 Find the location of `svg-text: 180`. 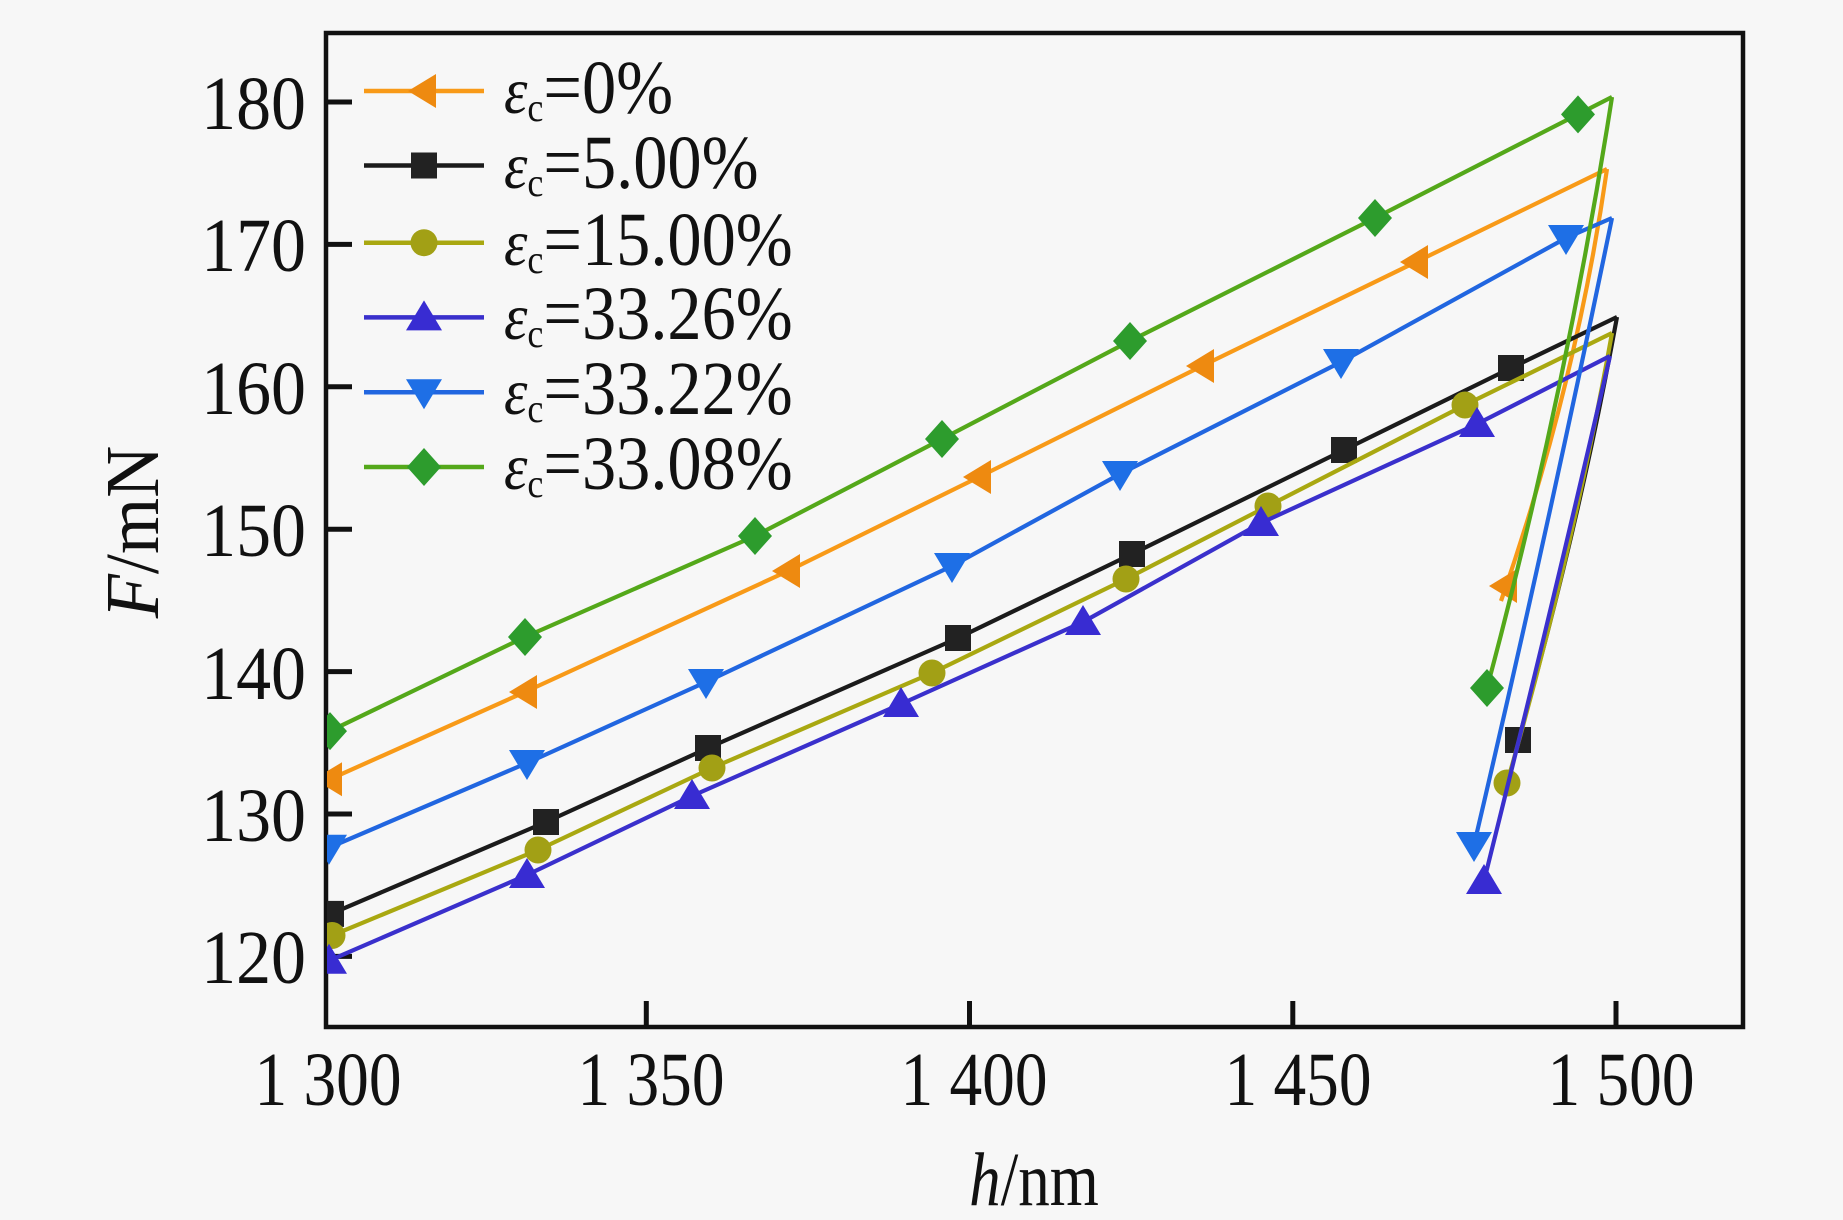

svg-text: 180 is located at coordinates (253, 103).